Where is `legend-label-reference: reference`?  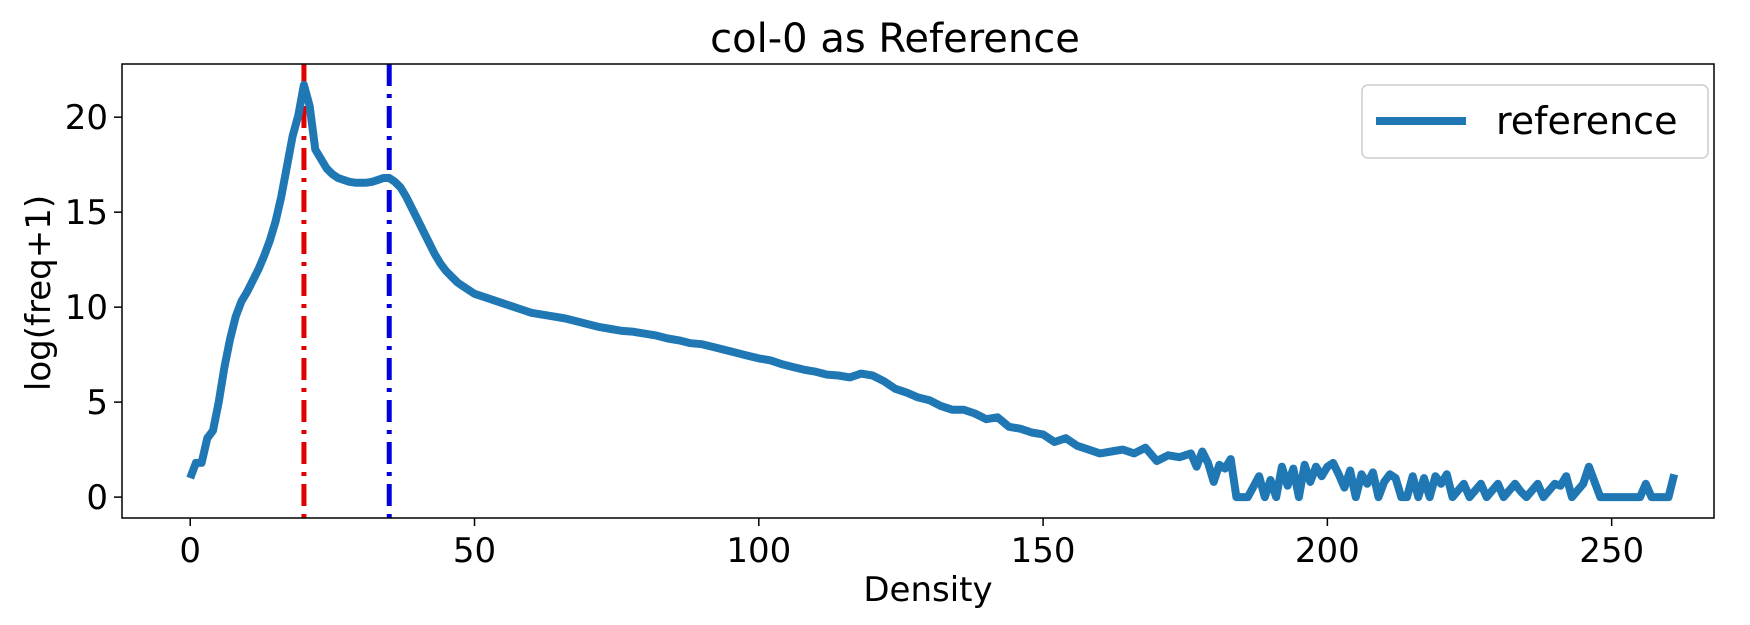
legend-label-reference: reference is located at coordinates (1586, 121).